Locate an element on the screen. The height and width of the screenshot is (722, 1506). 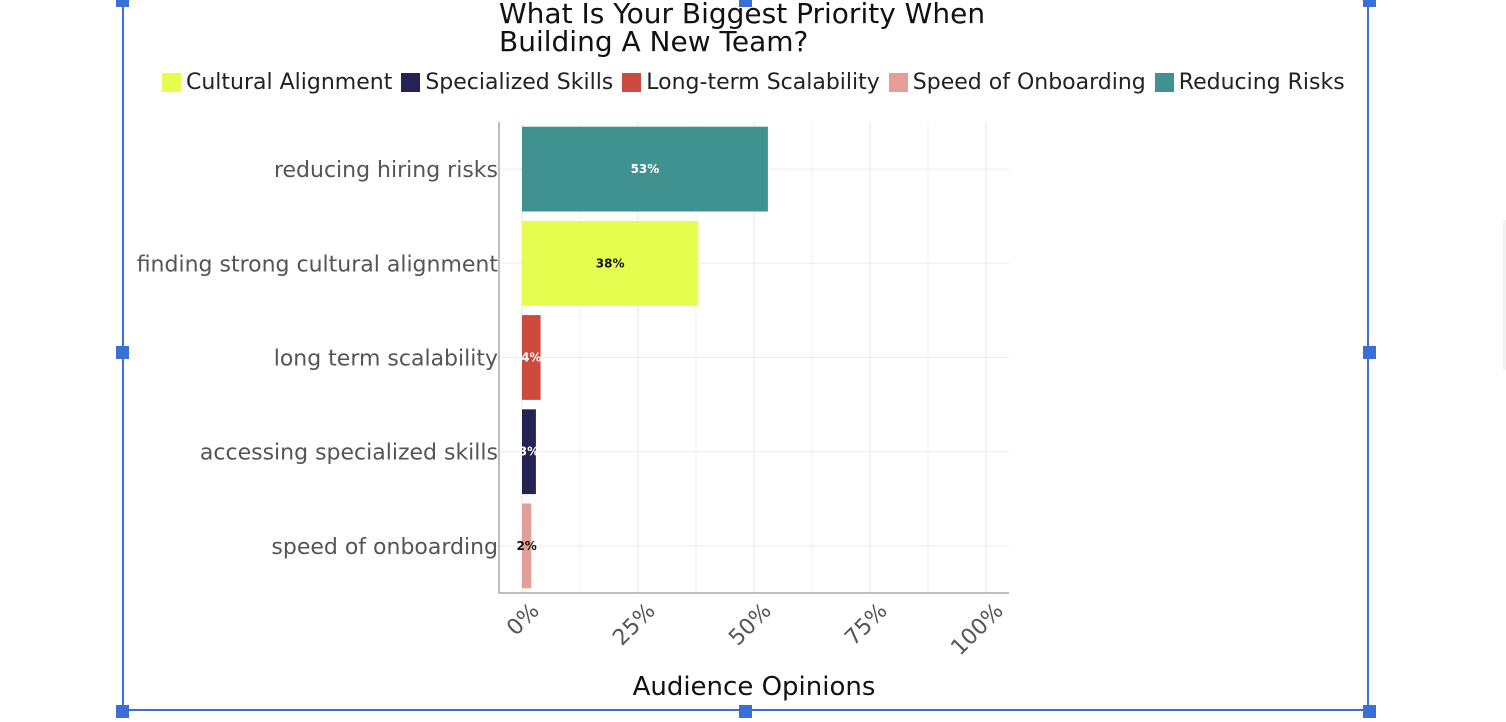
category-label: long term scalability is located at coordinates (386, 359).